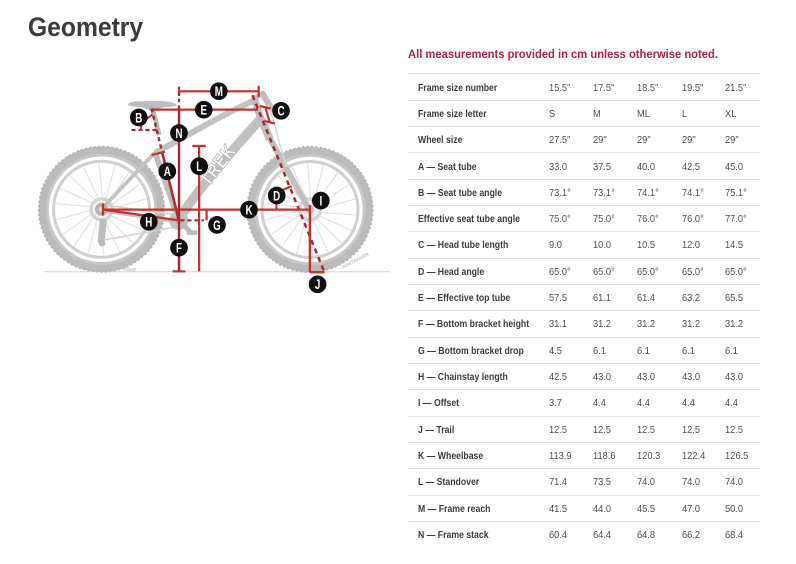 This screenshot has width=796, height=564. I want to click on svg-text: J, so click(317, 284).